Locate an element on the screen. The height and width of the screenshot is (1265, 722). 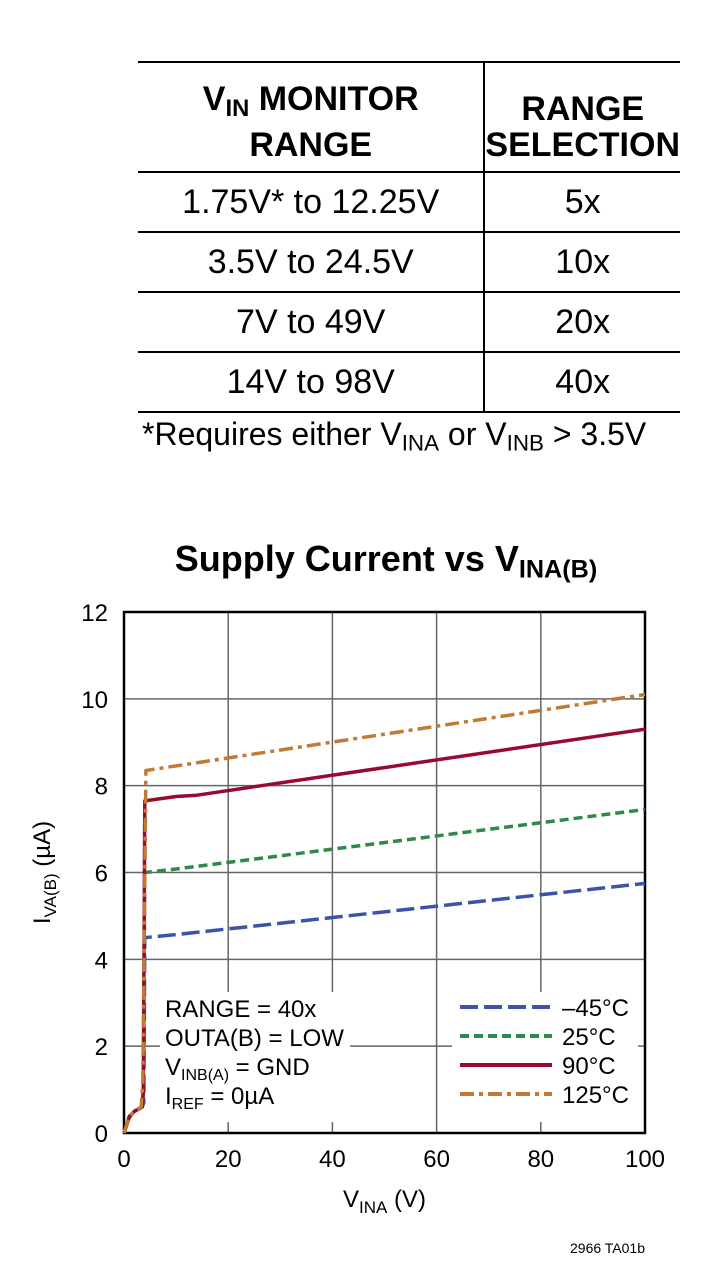
selection-cell: 20x is located at coordinates (582, 322).